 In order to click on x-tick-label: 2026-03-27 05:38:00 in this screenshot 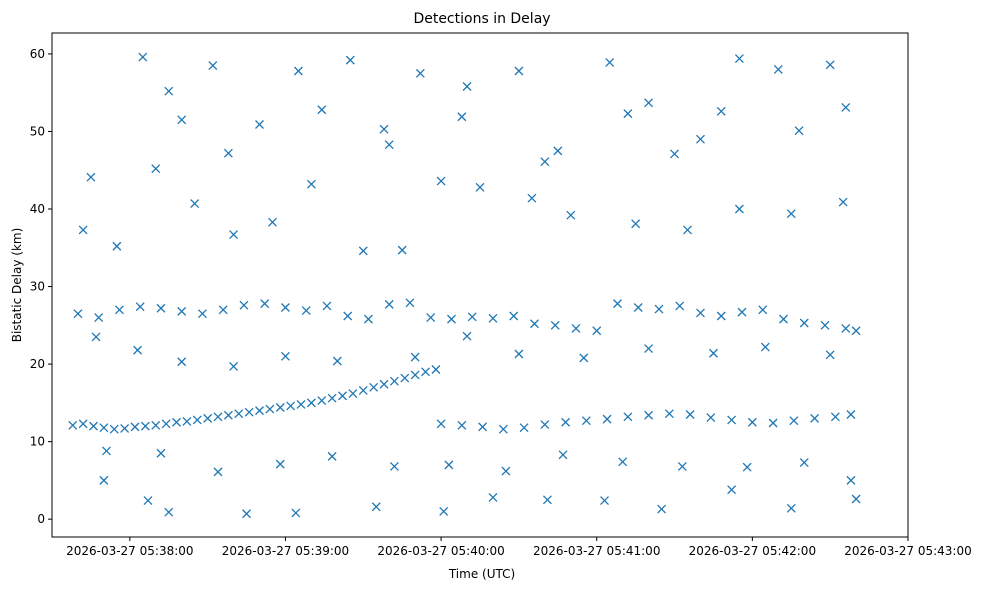, I will do `click(129, 551)`.